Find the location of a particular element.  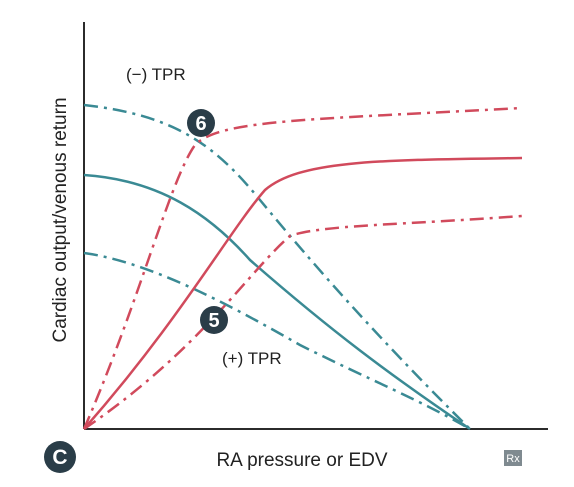

rx-logo-text: Rx is located at coordinates (513, 459).